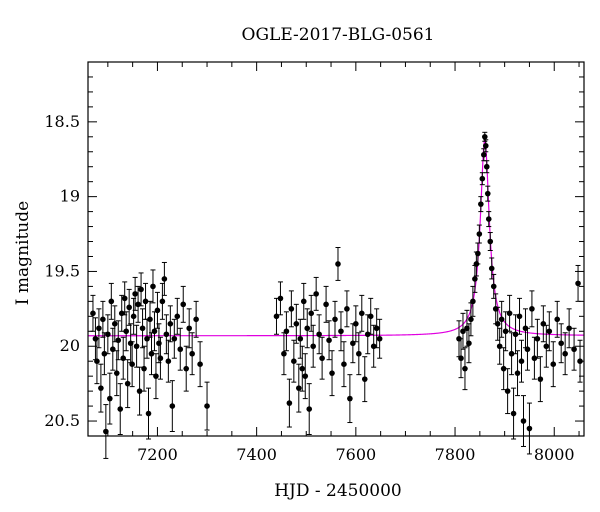  Describe the element at coordinates (23, 253) in the screenshot. I see `y-axis-label: I magnitude` at that location.